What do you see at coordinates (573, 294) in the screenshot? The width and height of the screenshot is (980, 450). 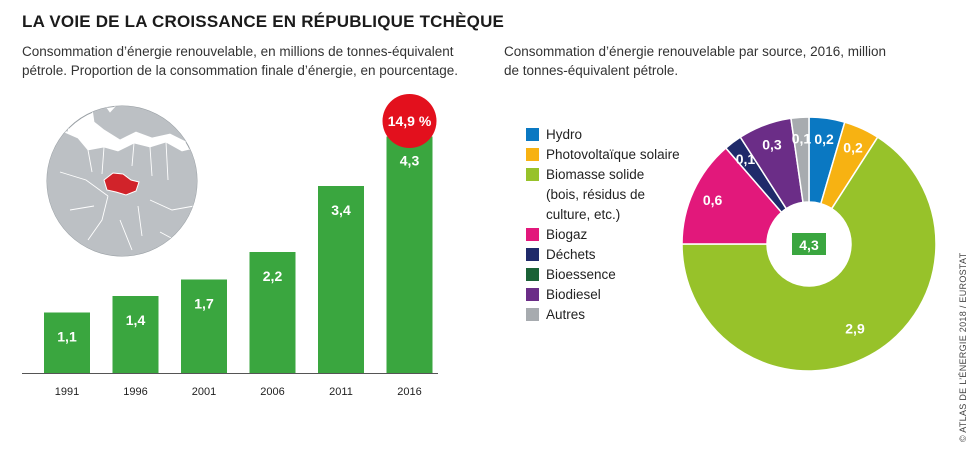 I see `legend-label: Biodiesel` at bounding box center [573, 294].